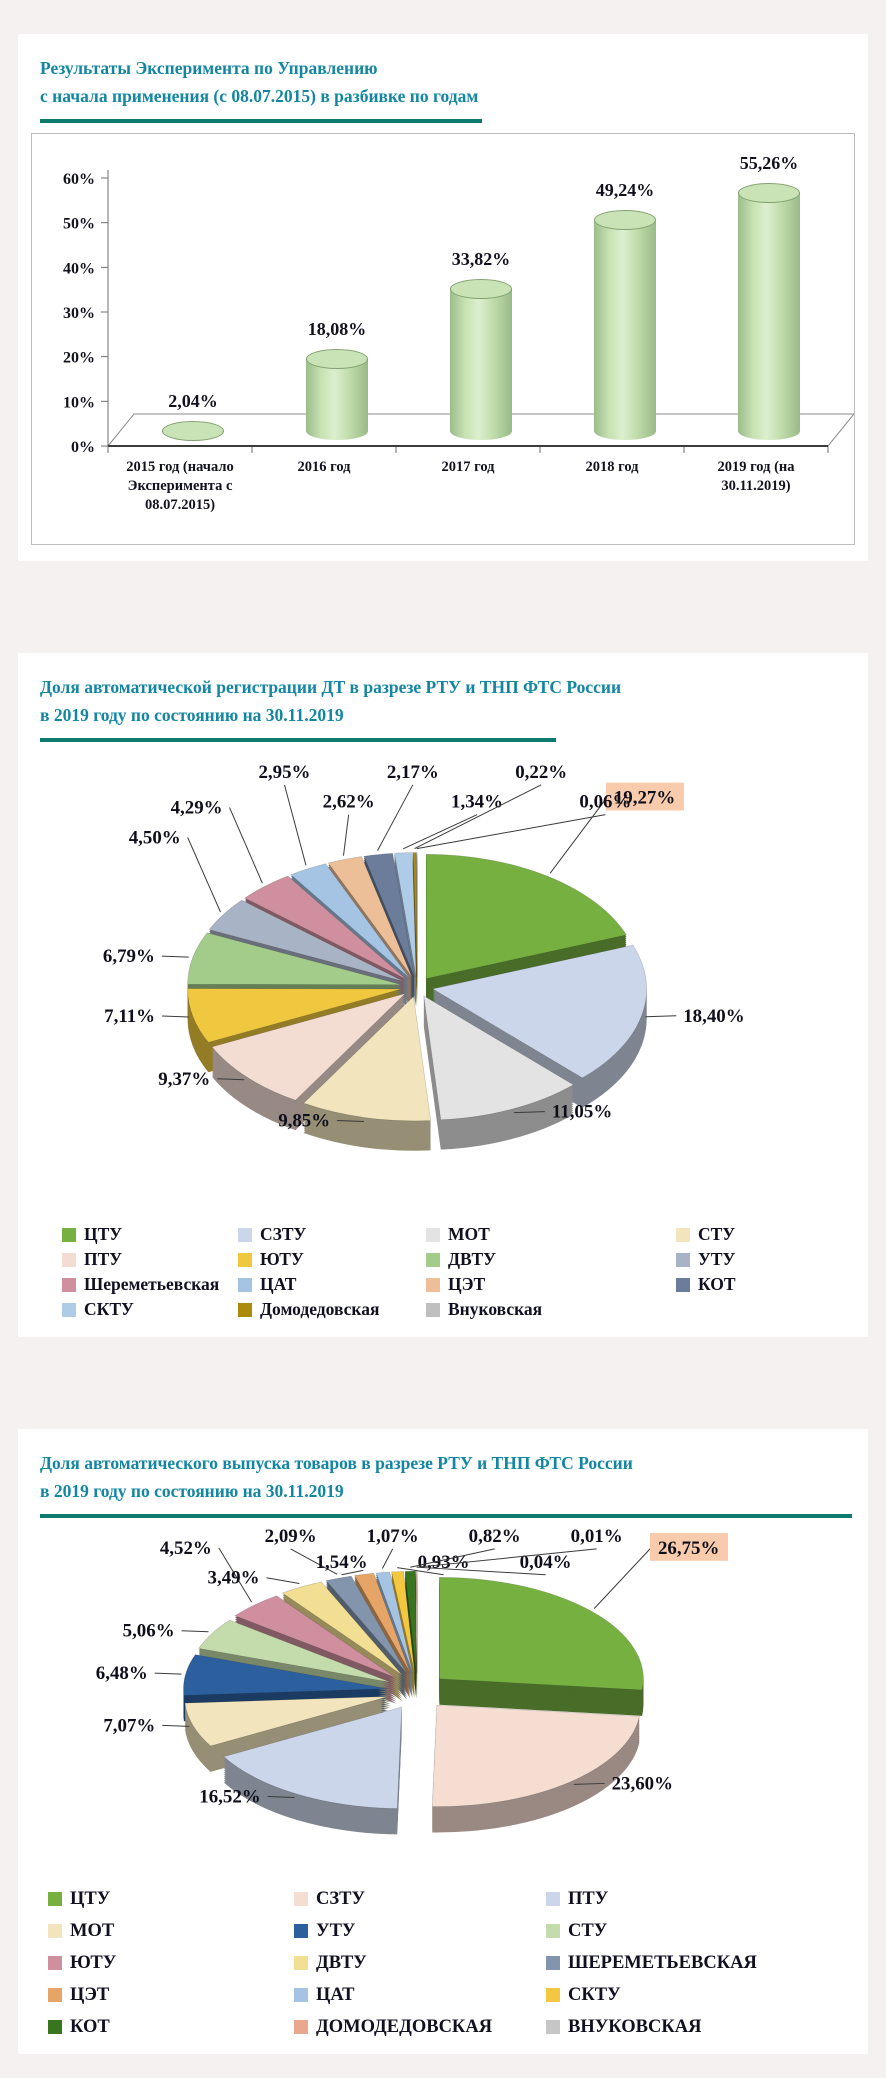 Image resolution: width=886 pixels, height=2078 pixels. Describe the element at coordinates (184, 1079) in the screenshot. I see `pie-slice-value-label: 9,37%` at that location.